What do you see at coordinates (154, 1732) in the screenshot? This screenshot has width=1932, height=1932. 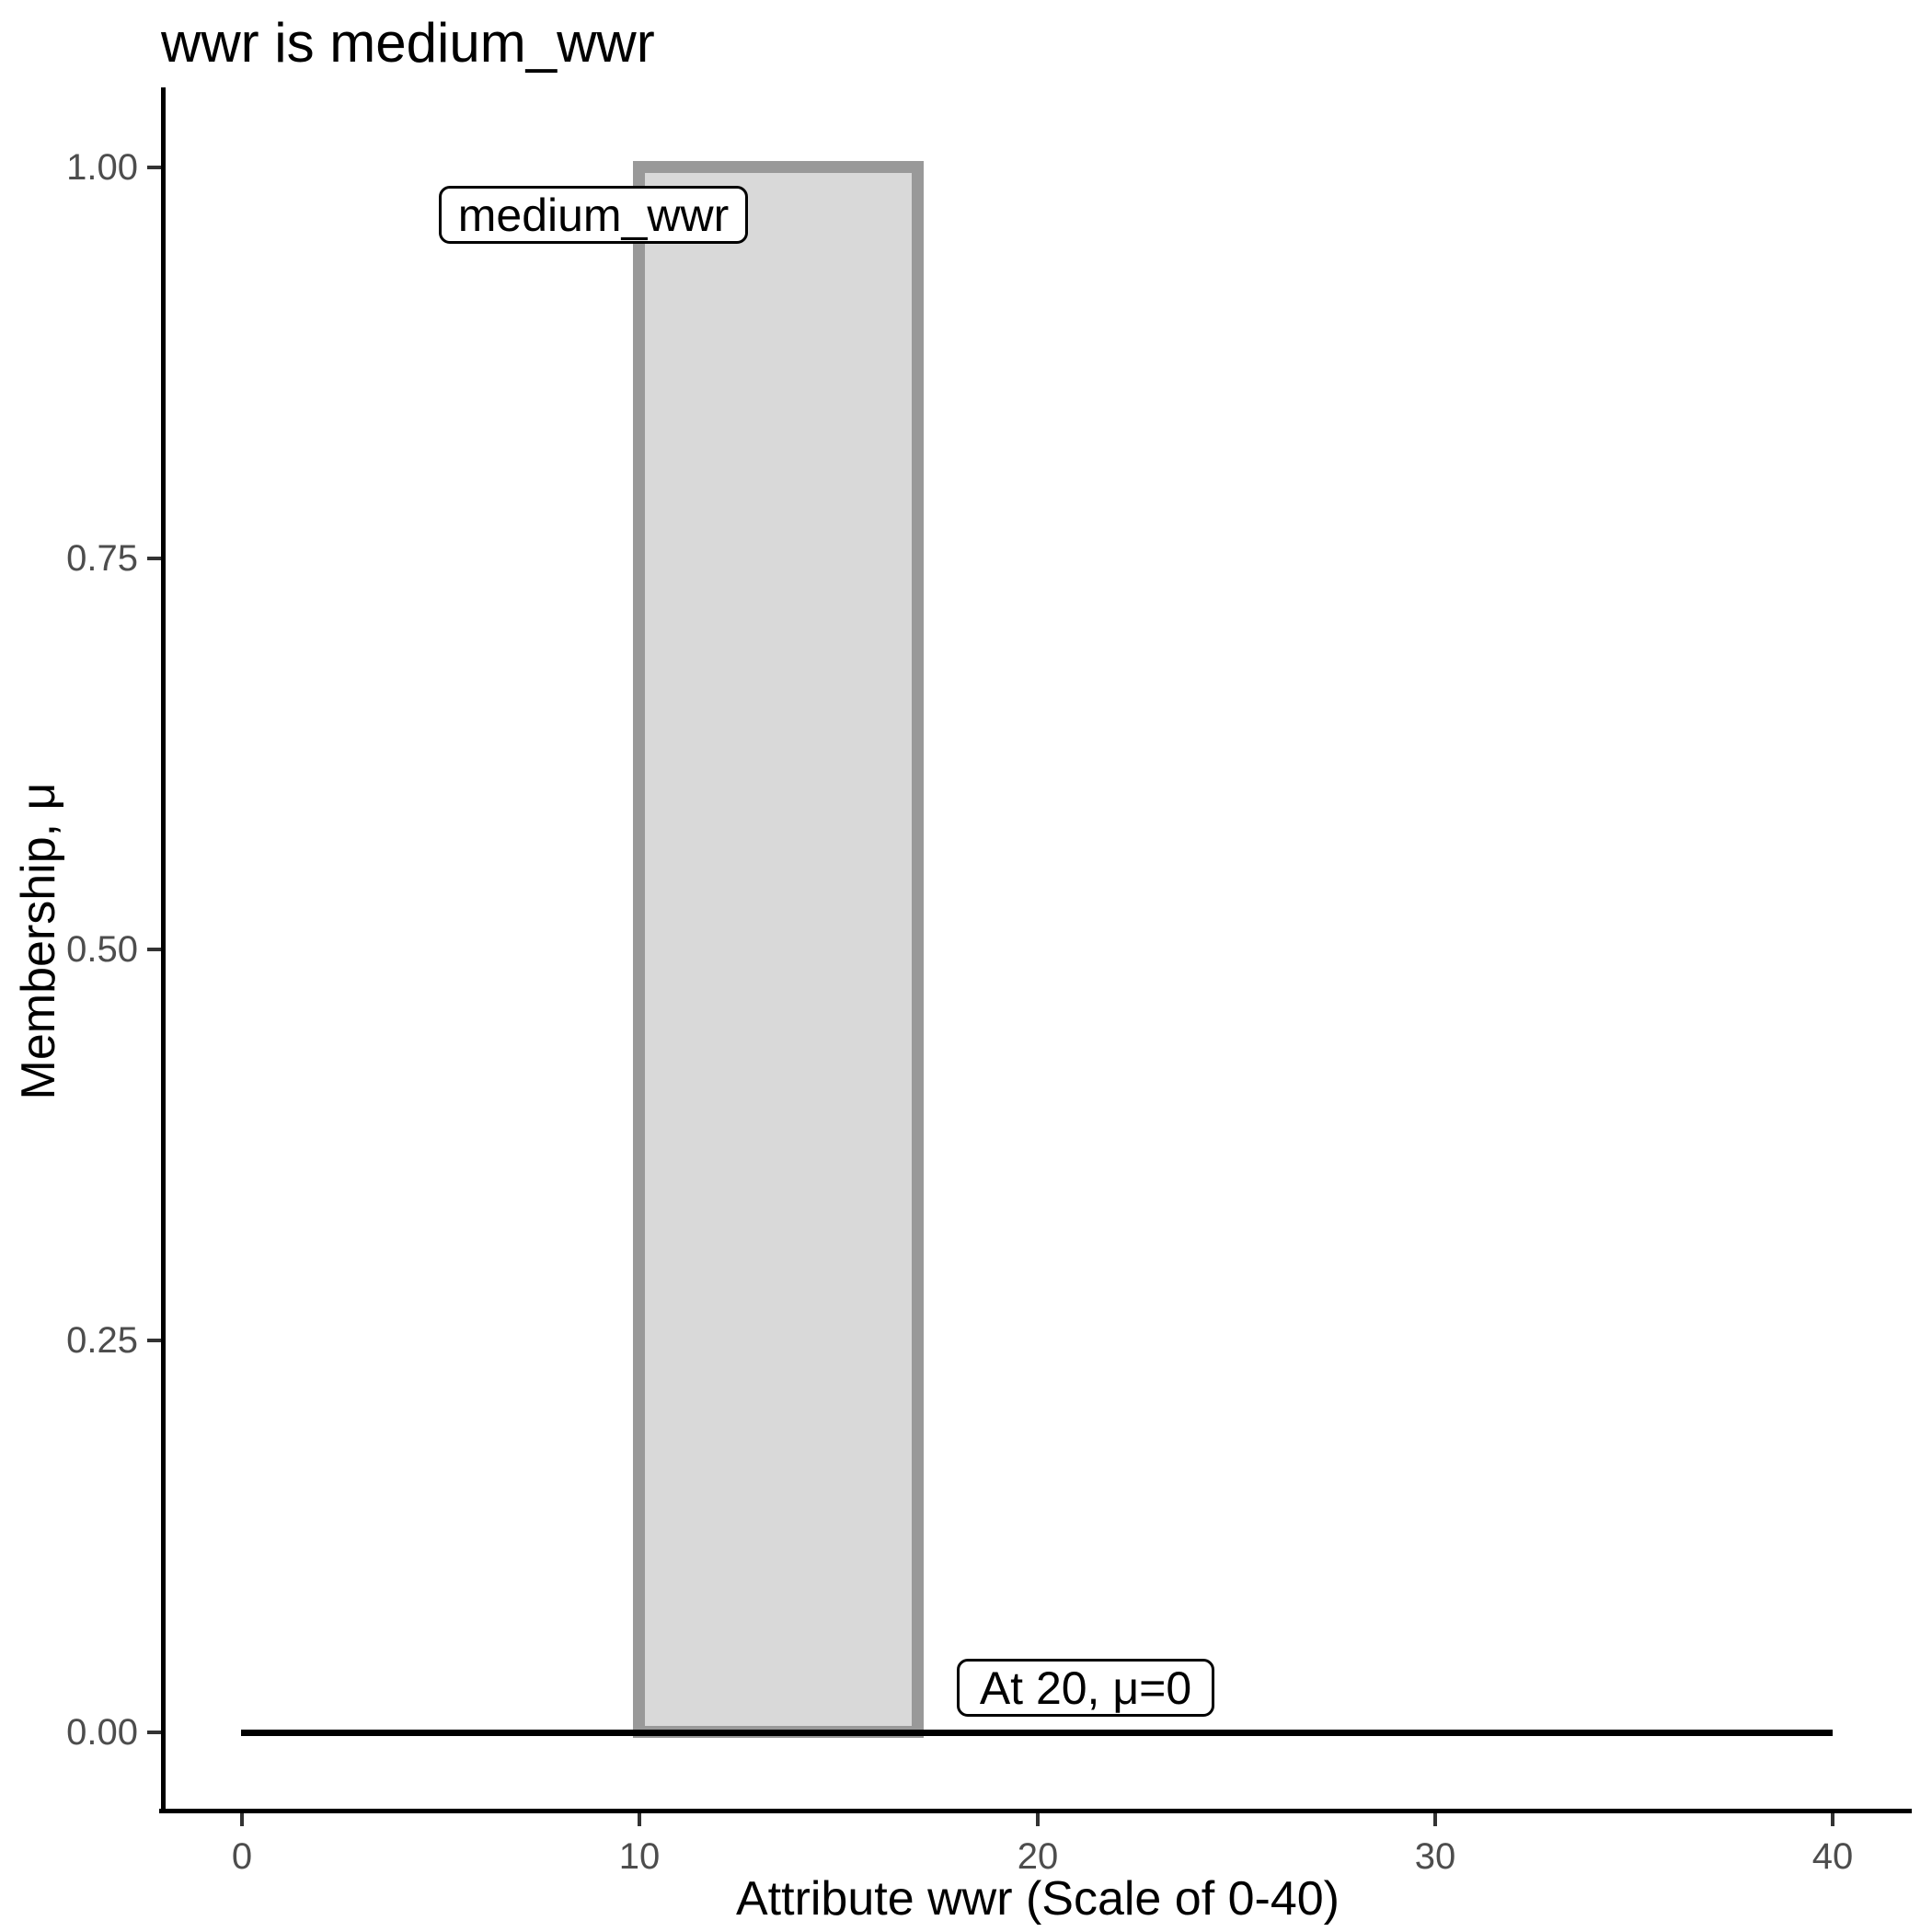 I see `y-tick-mark-0.00` at bounding box center [154, 1732].